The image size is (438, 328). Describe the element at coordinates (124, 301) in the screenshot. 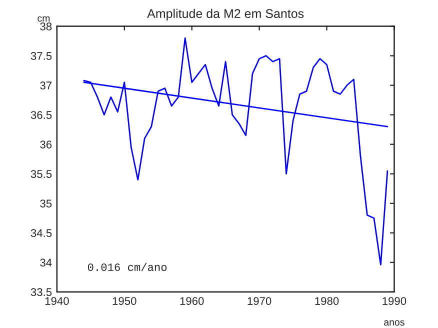

I see `x-tick-label: 1950` at that location.